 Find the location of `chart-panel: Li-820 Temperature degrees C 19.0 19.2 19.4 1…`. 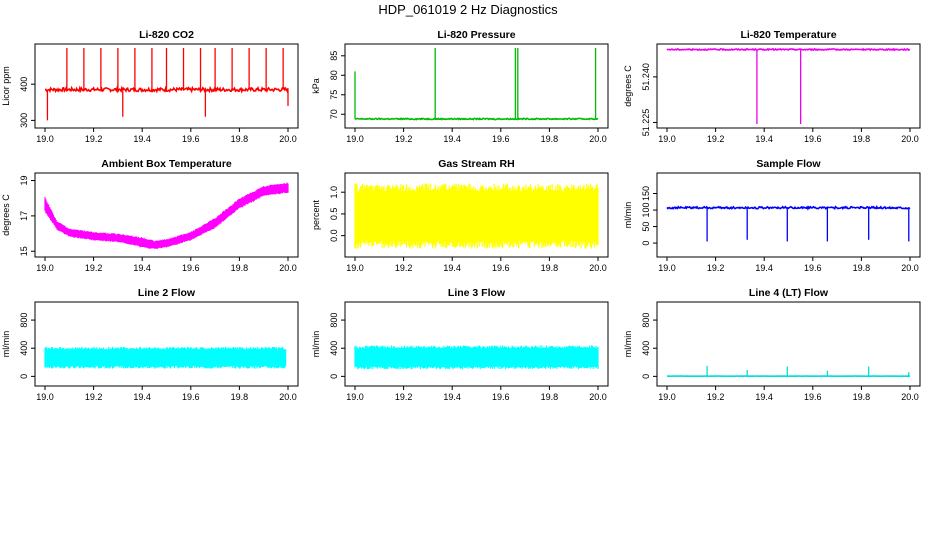

chart-panel: Li-820 Temperature degrees C 19.0 19.2 19.4 1… is located at coordinates (772, 86).